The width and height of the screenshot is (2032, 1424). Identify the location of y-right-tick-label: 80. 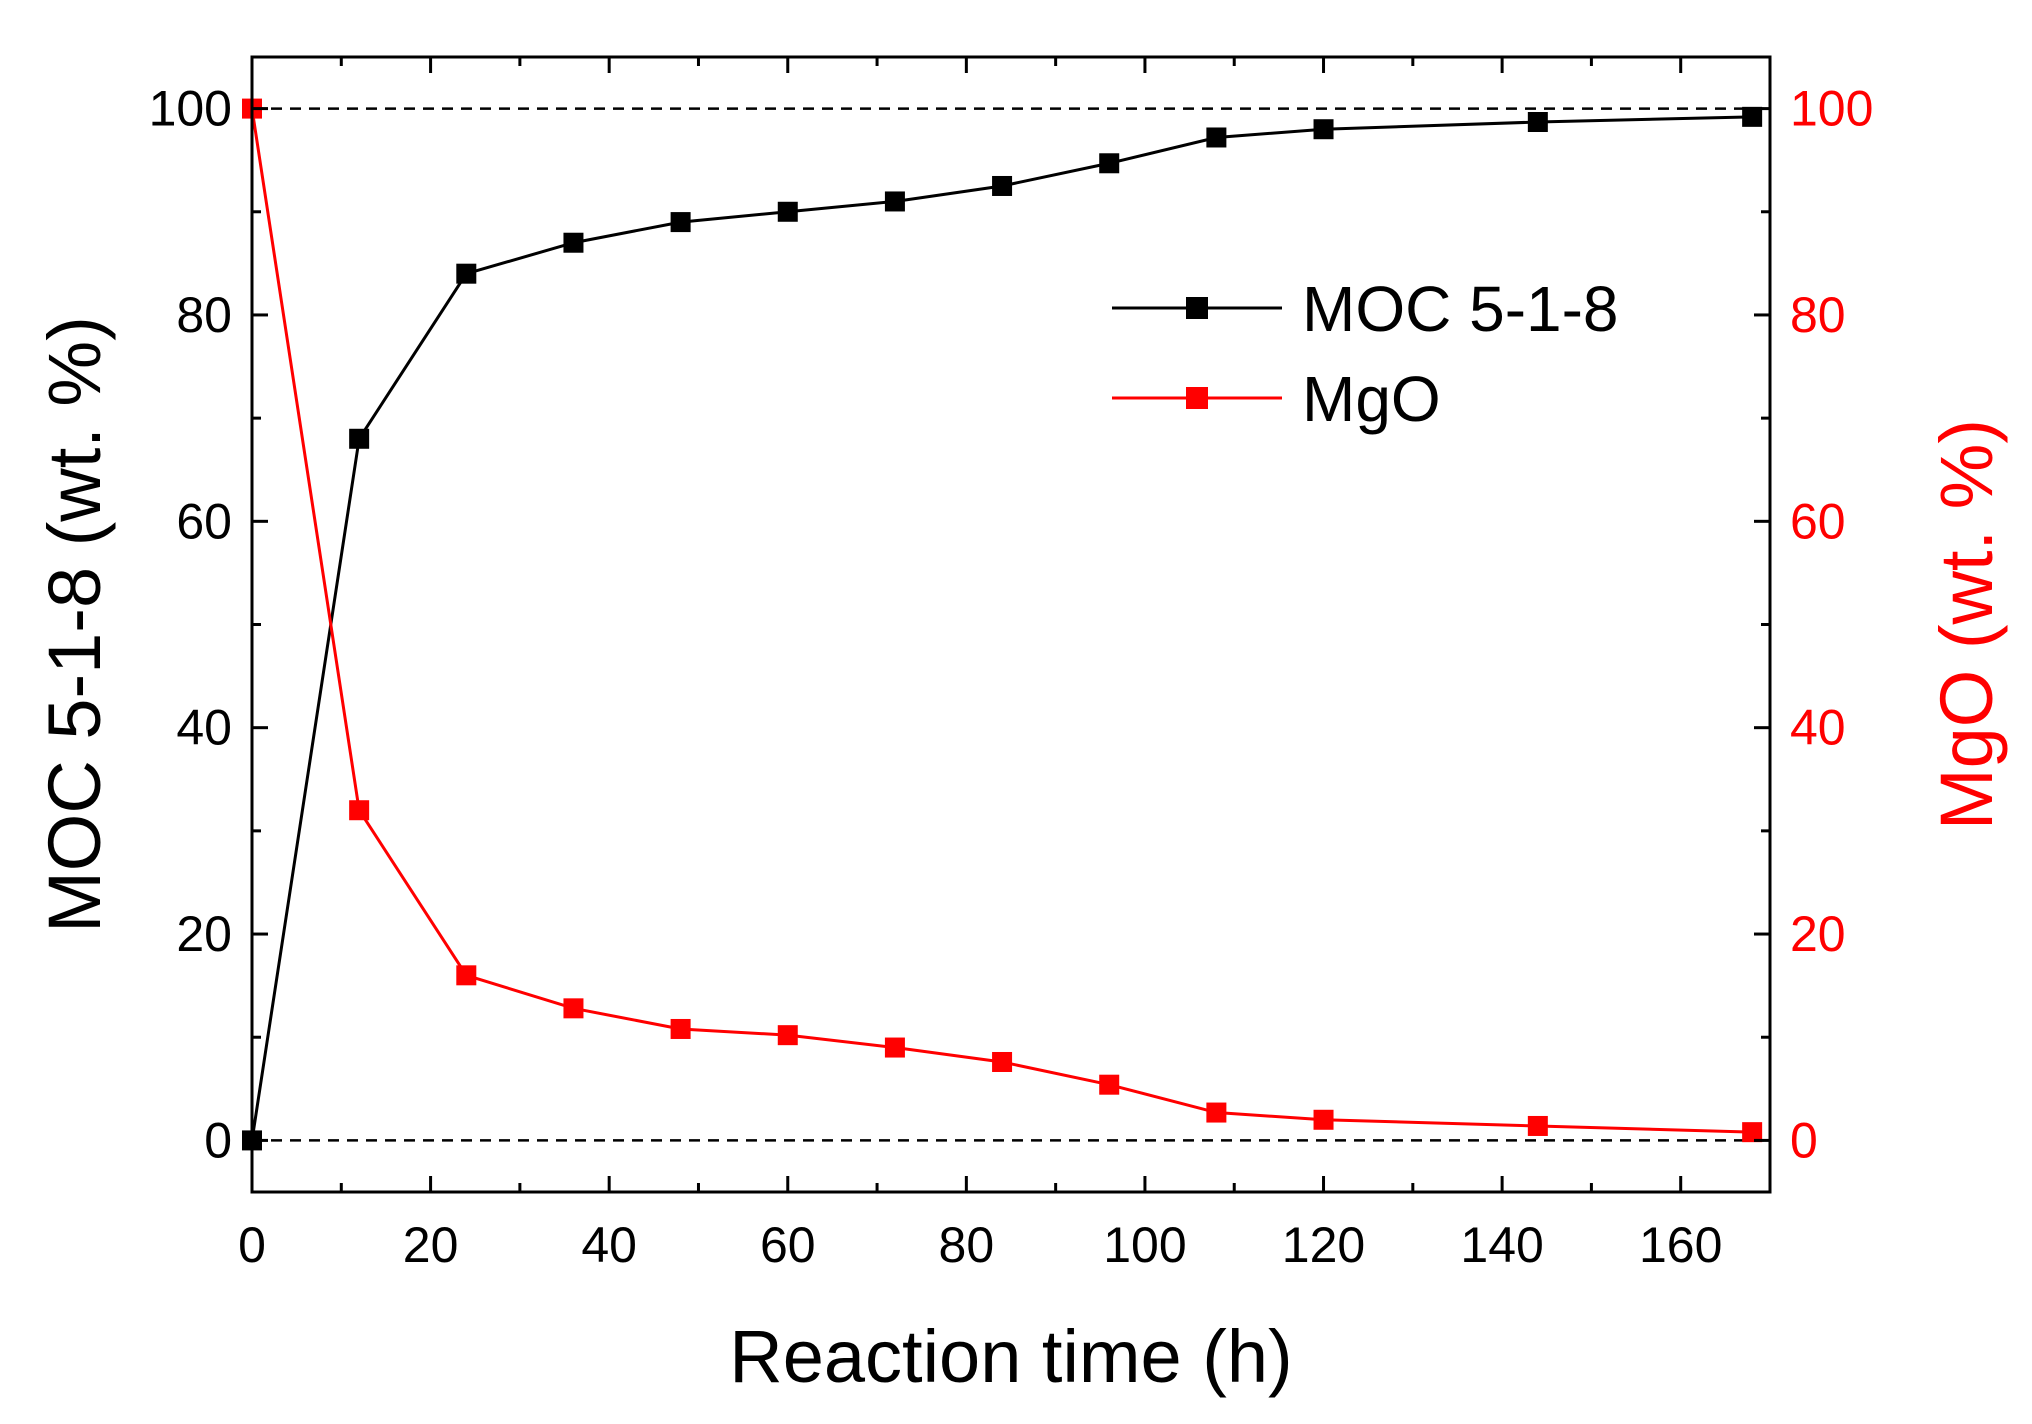
(1818, 315).